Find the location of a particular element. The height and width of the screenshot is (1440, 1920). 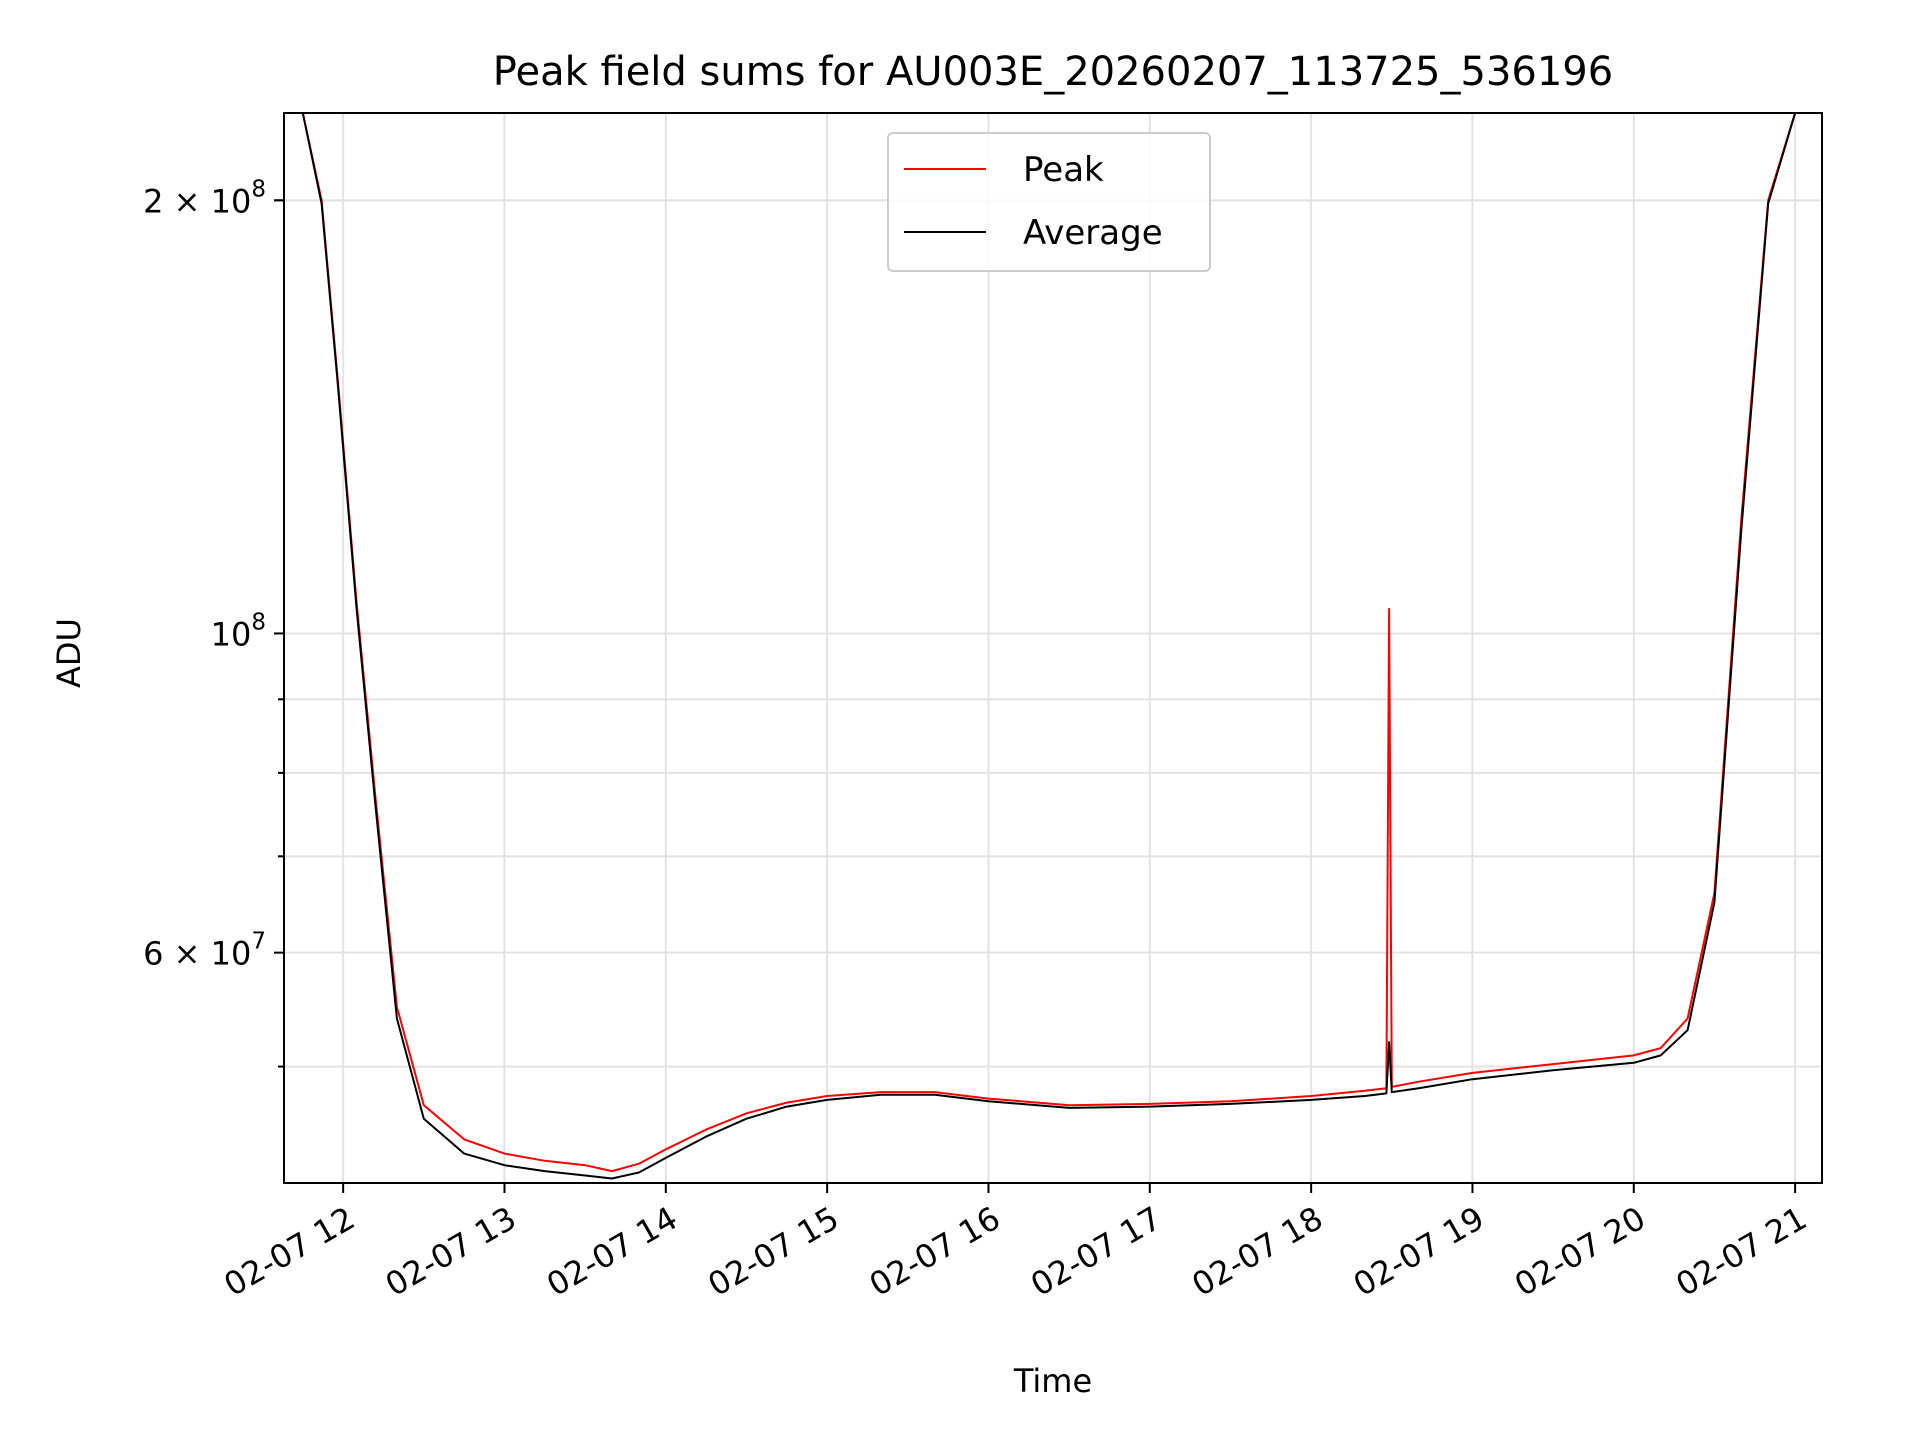

y-tick-label: 108 is located at coordinates (238, 631).